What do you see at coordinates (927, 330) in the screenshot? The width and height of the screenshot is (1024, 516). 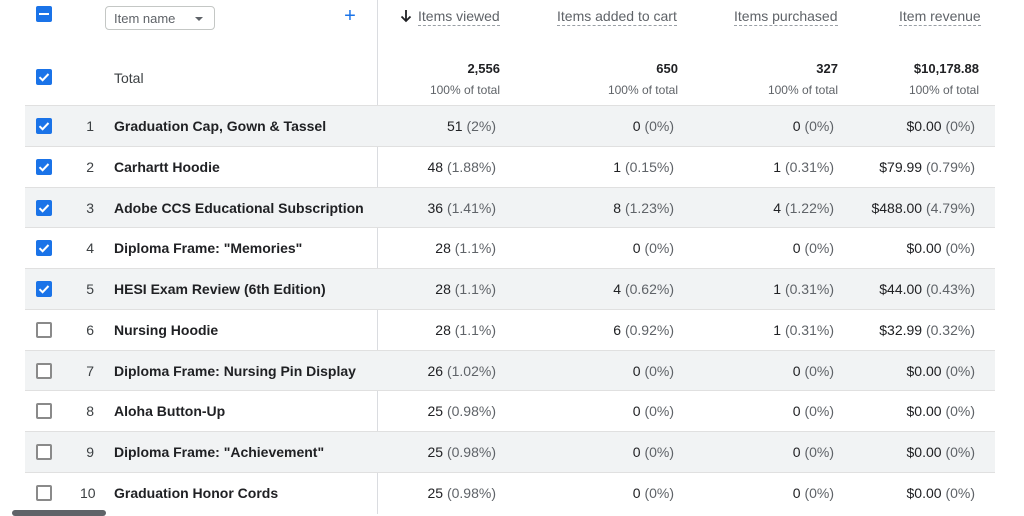 I see `cell-item-revenue: $32.99 (0.32%)` at bounding box center [927, 330].